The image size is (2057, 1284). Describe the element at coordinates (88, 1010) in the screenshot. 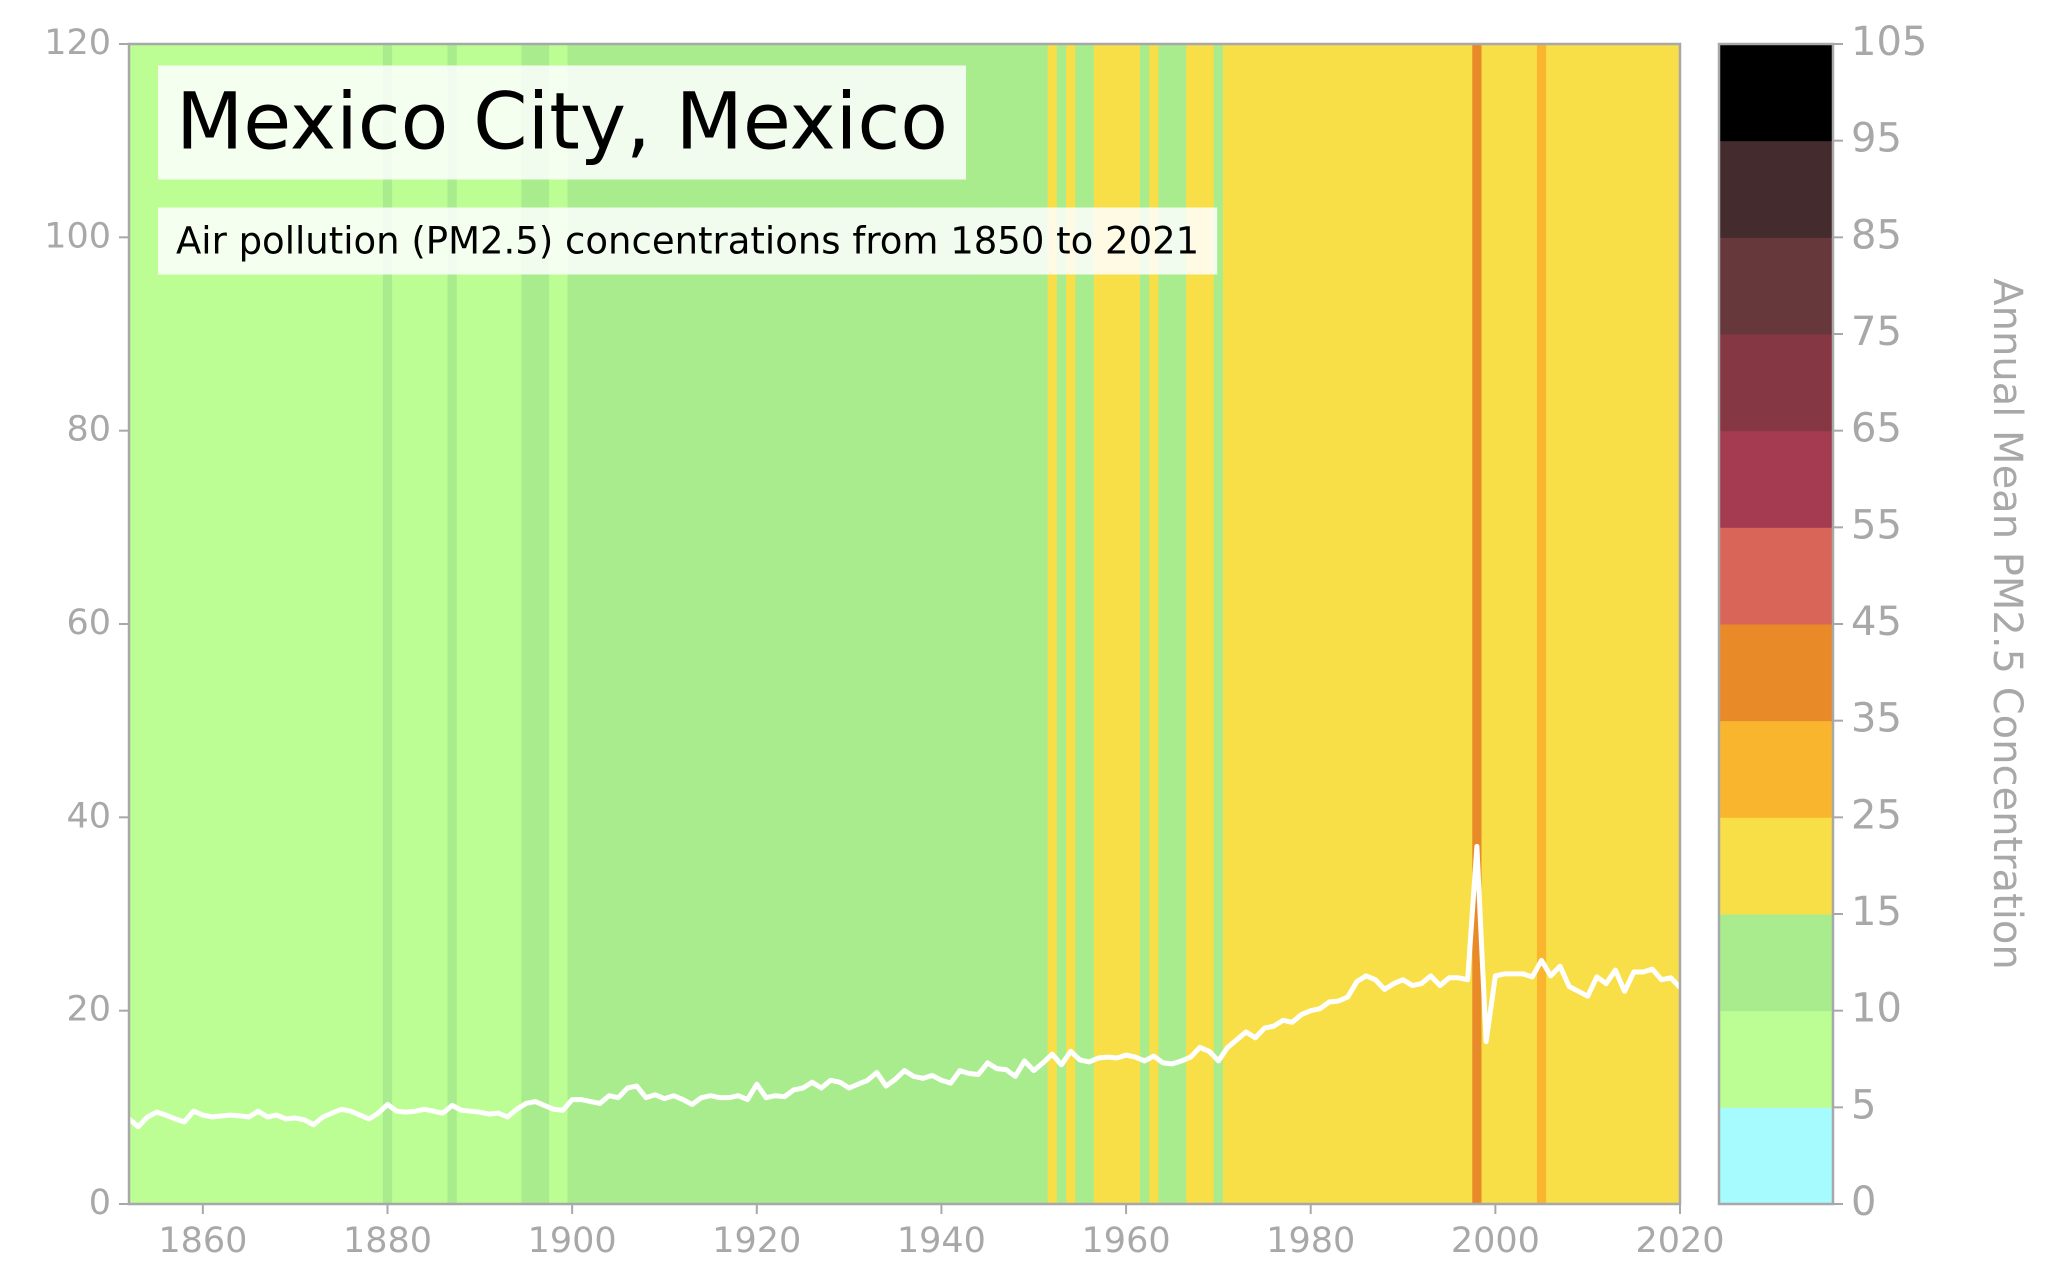

I see `y-tick-label: 20` at that location.